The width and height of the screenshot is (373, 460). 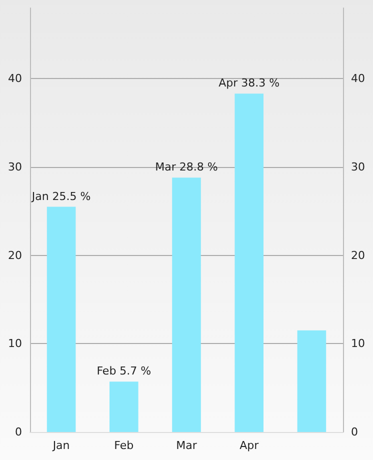 I want to click on y-tick-label: 10, so click(x=15, y=343).